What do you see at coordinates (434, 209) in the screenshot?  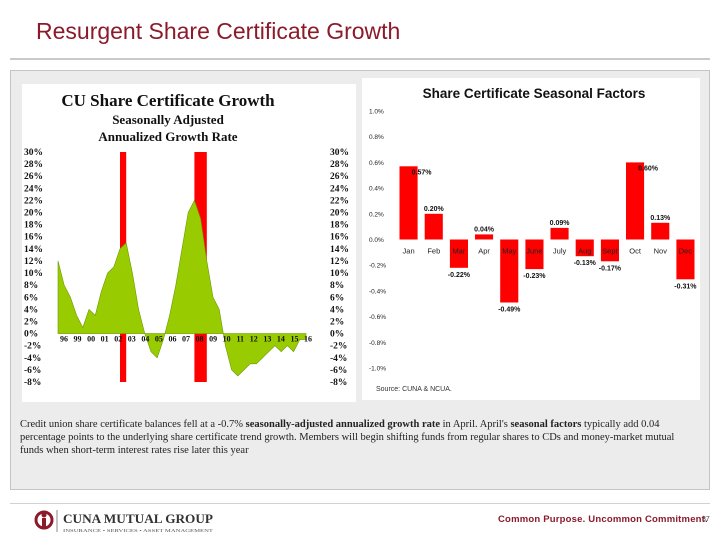 I see `seasonal-data-label: 0.20%` at bounding box center [434, 209].